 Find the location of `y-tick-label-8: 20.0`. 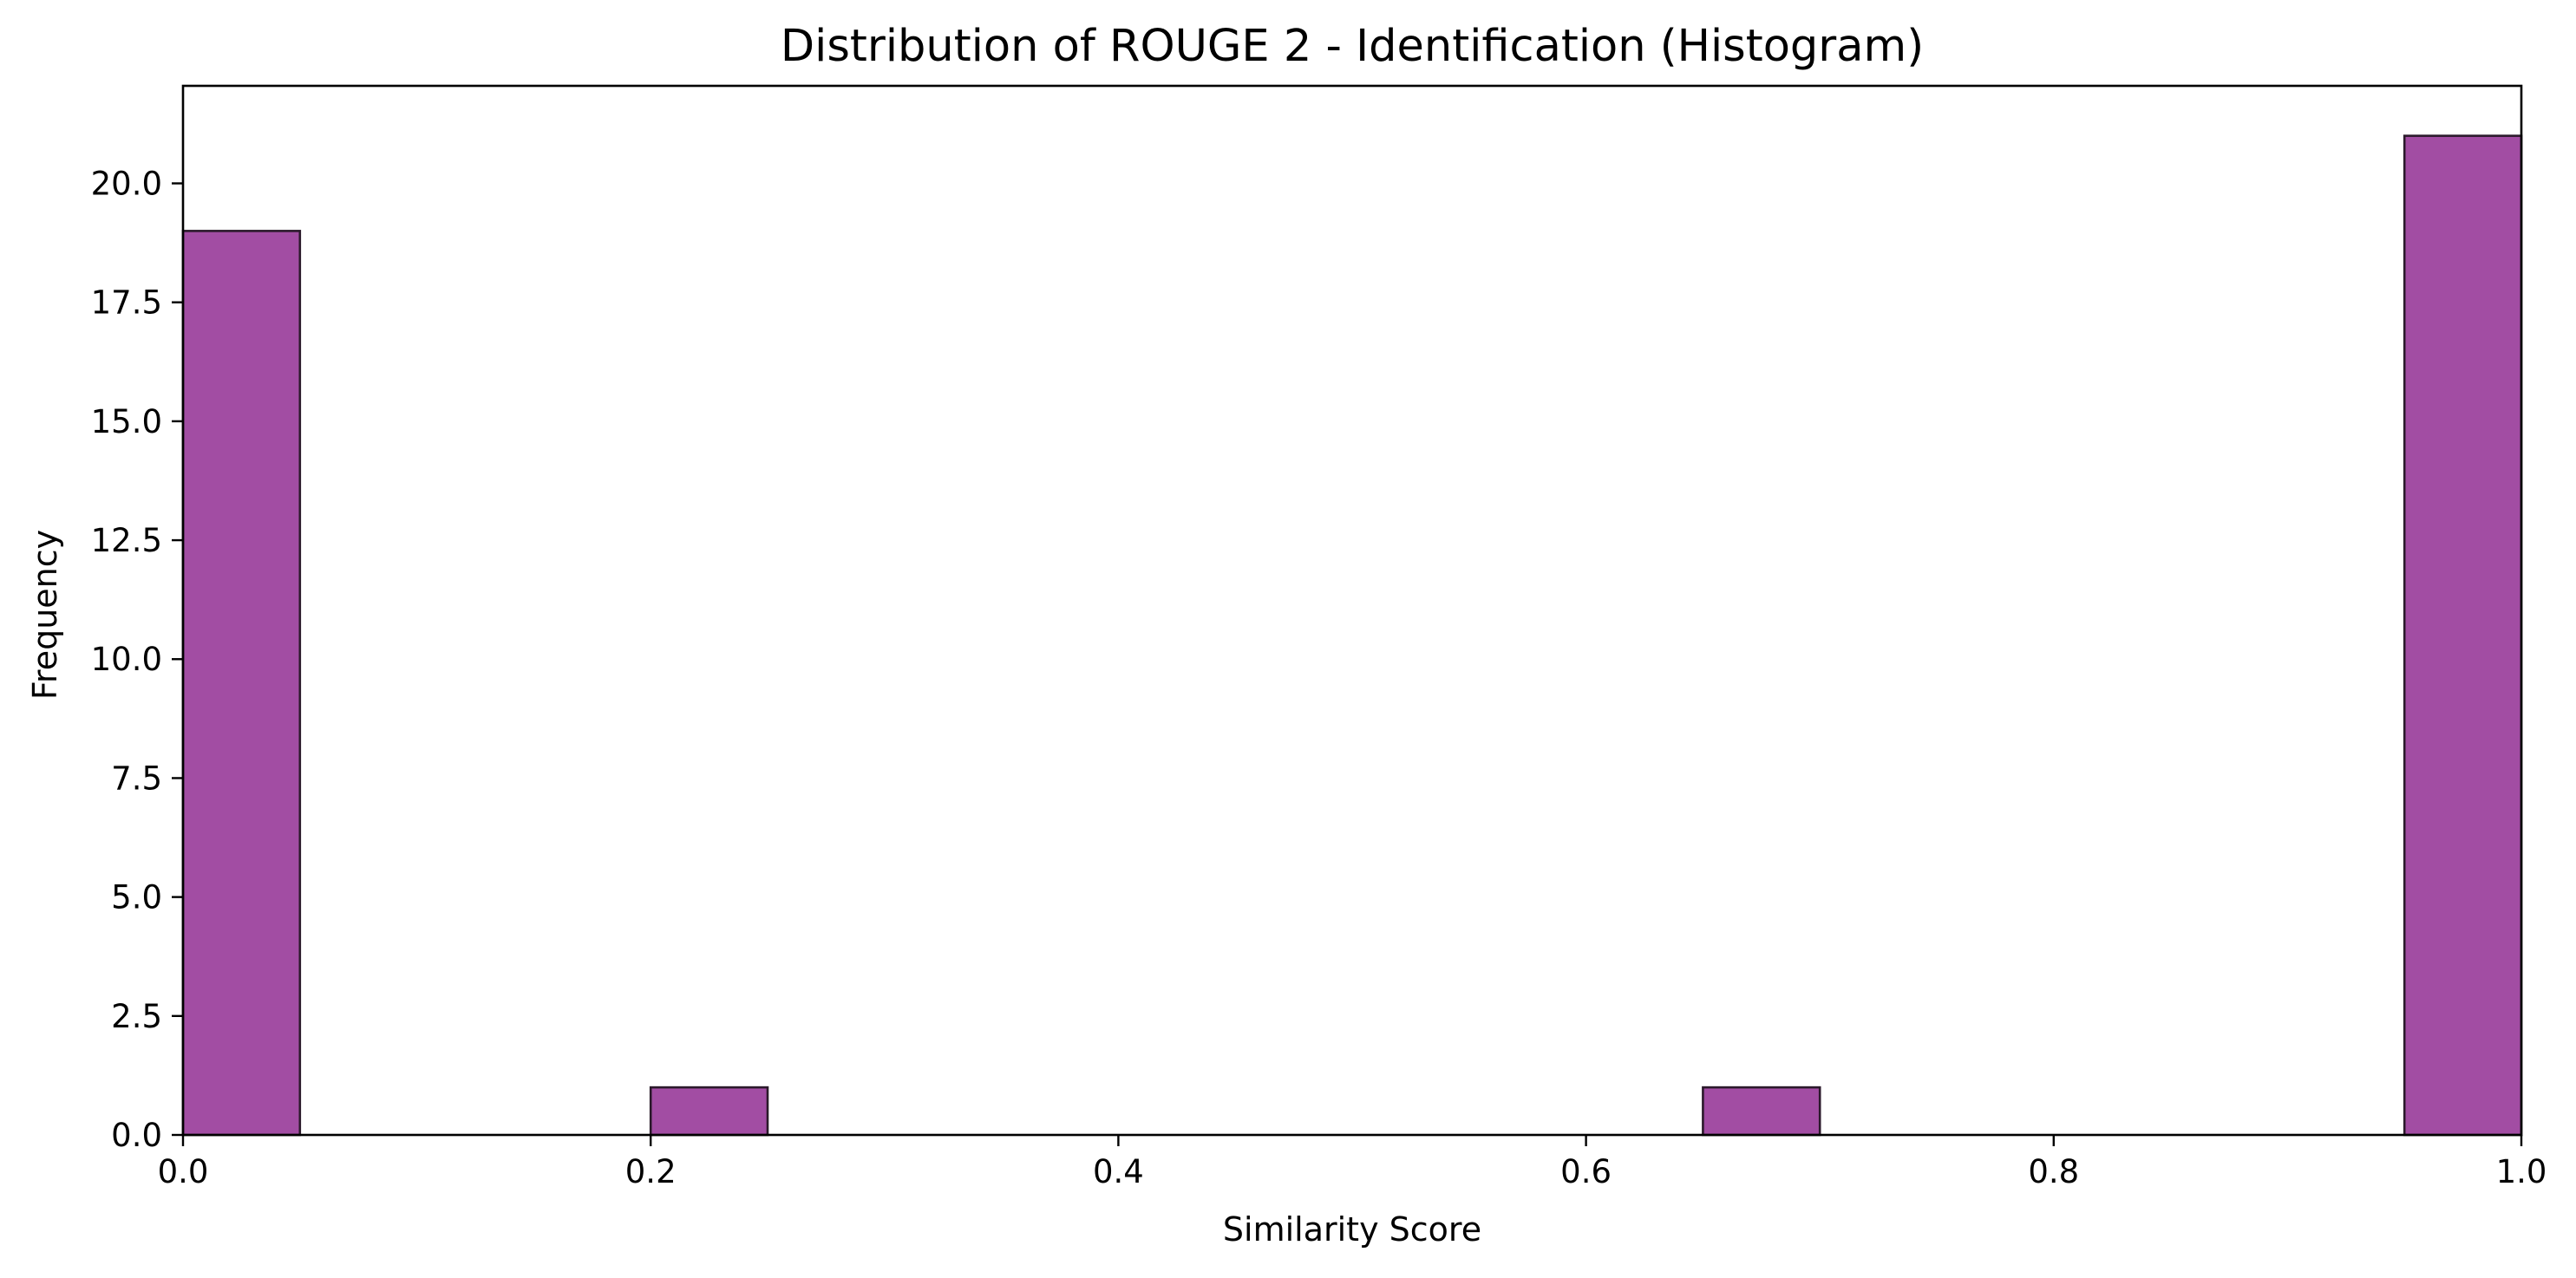

y-tick-label-8: 20.0 is located at coordinates (126, 184).